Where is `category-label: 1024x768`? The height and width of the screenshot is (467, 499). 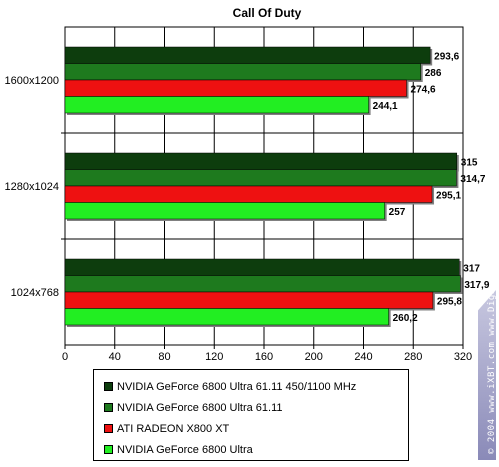 category-label: 1024x768 is located at coordinates (35, 293).